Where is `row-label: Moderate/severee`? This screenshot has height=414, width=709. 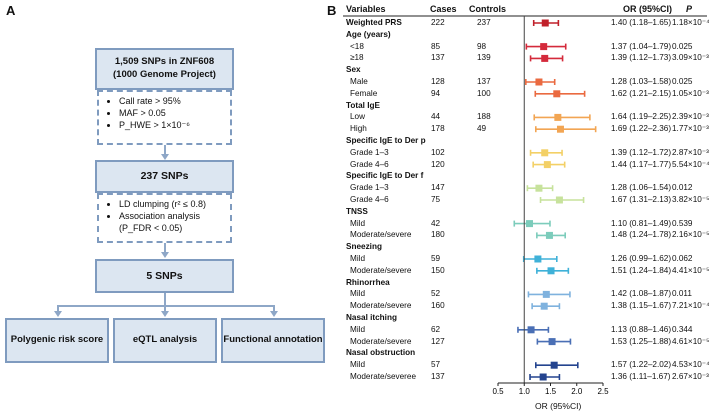 row-label: Moderate/severee is located at coordinates (383, 376).